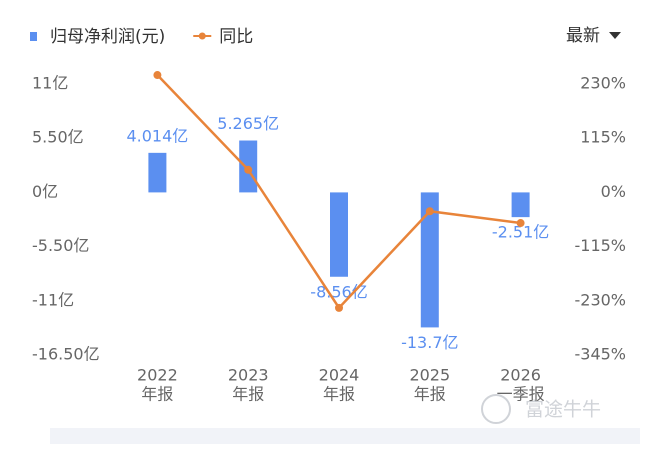 The height and width of the screenshot is (450, 658). What do you see at coordinates (563, 410) in the screenshot?
I see `watermark: 富途牛牛` at bounding box center [563, 410].